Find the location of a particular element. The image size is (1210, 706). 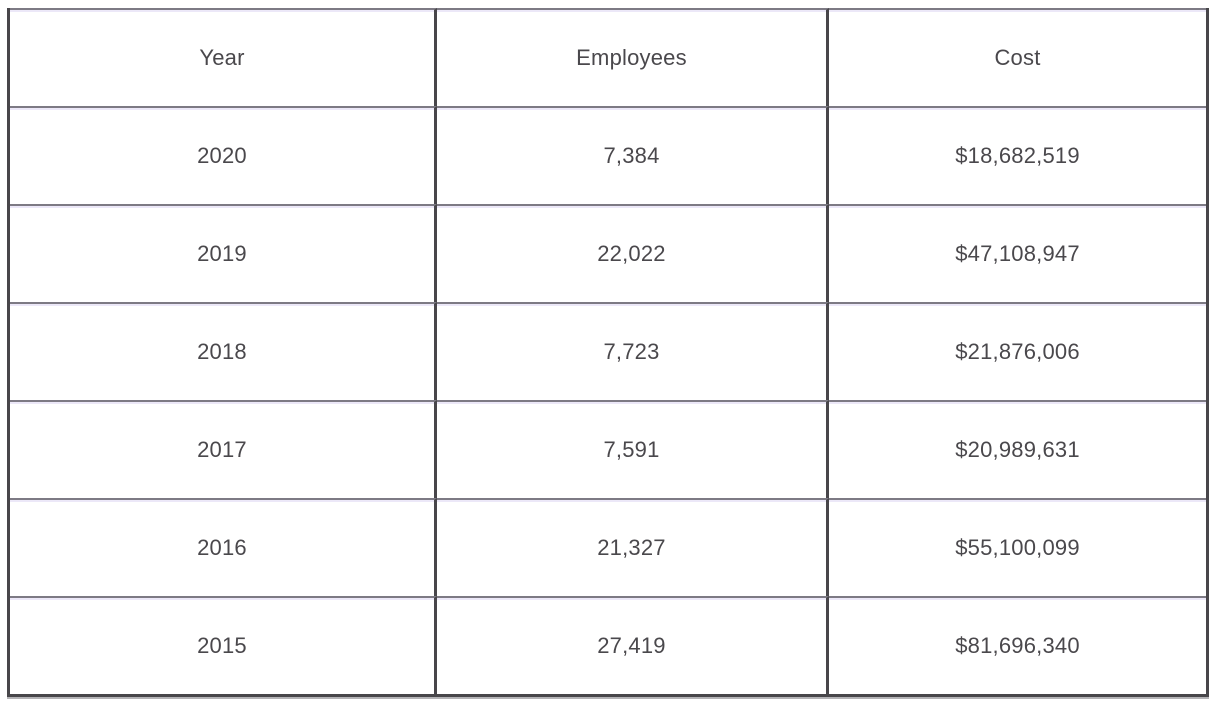

cell-year: 2016 is located at coordinates (223, 547).